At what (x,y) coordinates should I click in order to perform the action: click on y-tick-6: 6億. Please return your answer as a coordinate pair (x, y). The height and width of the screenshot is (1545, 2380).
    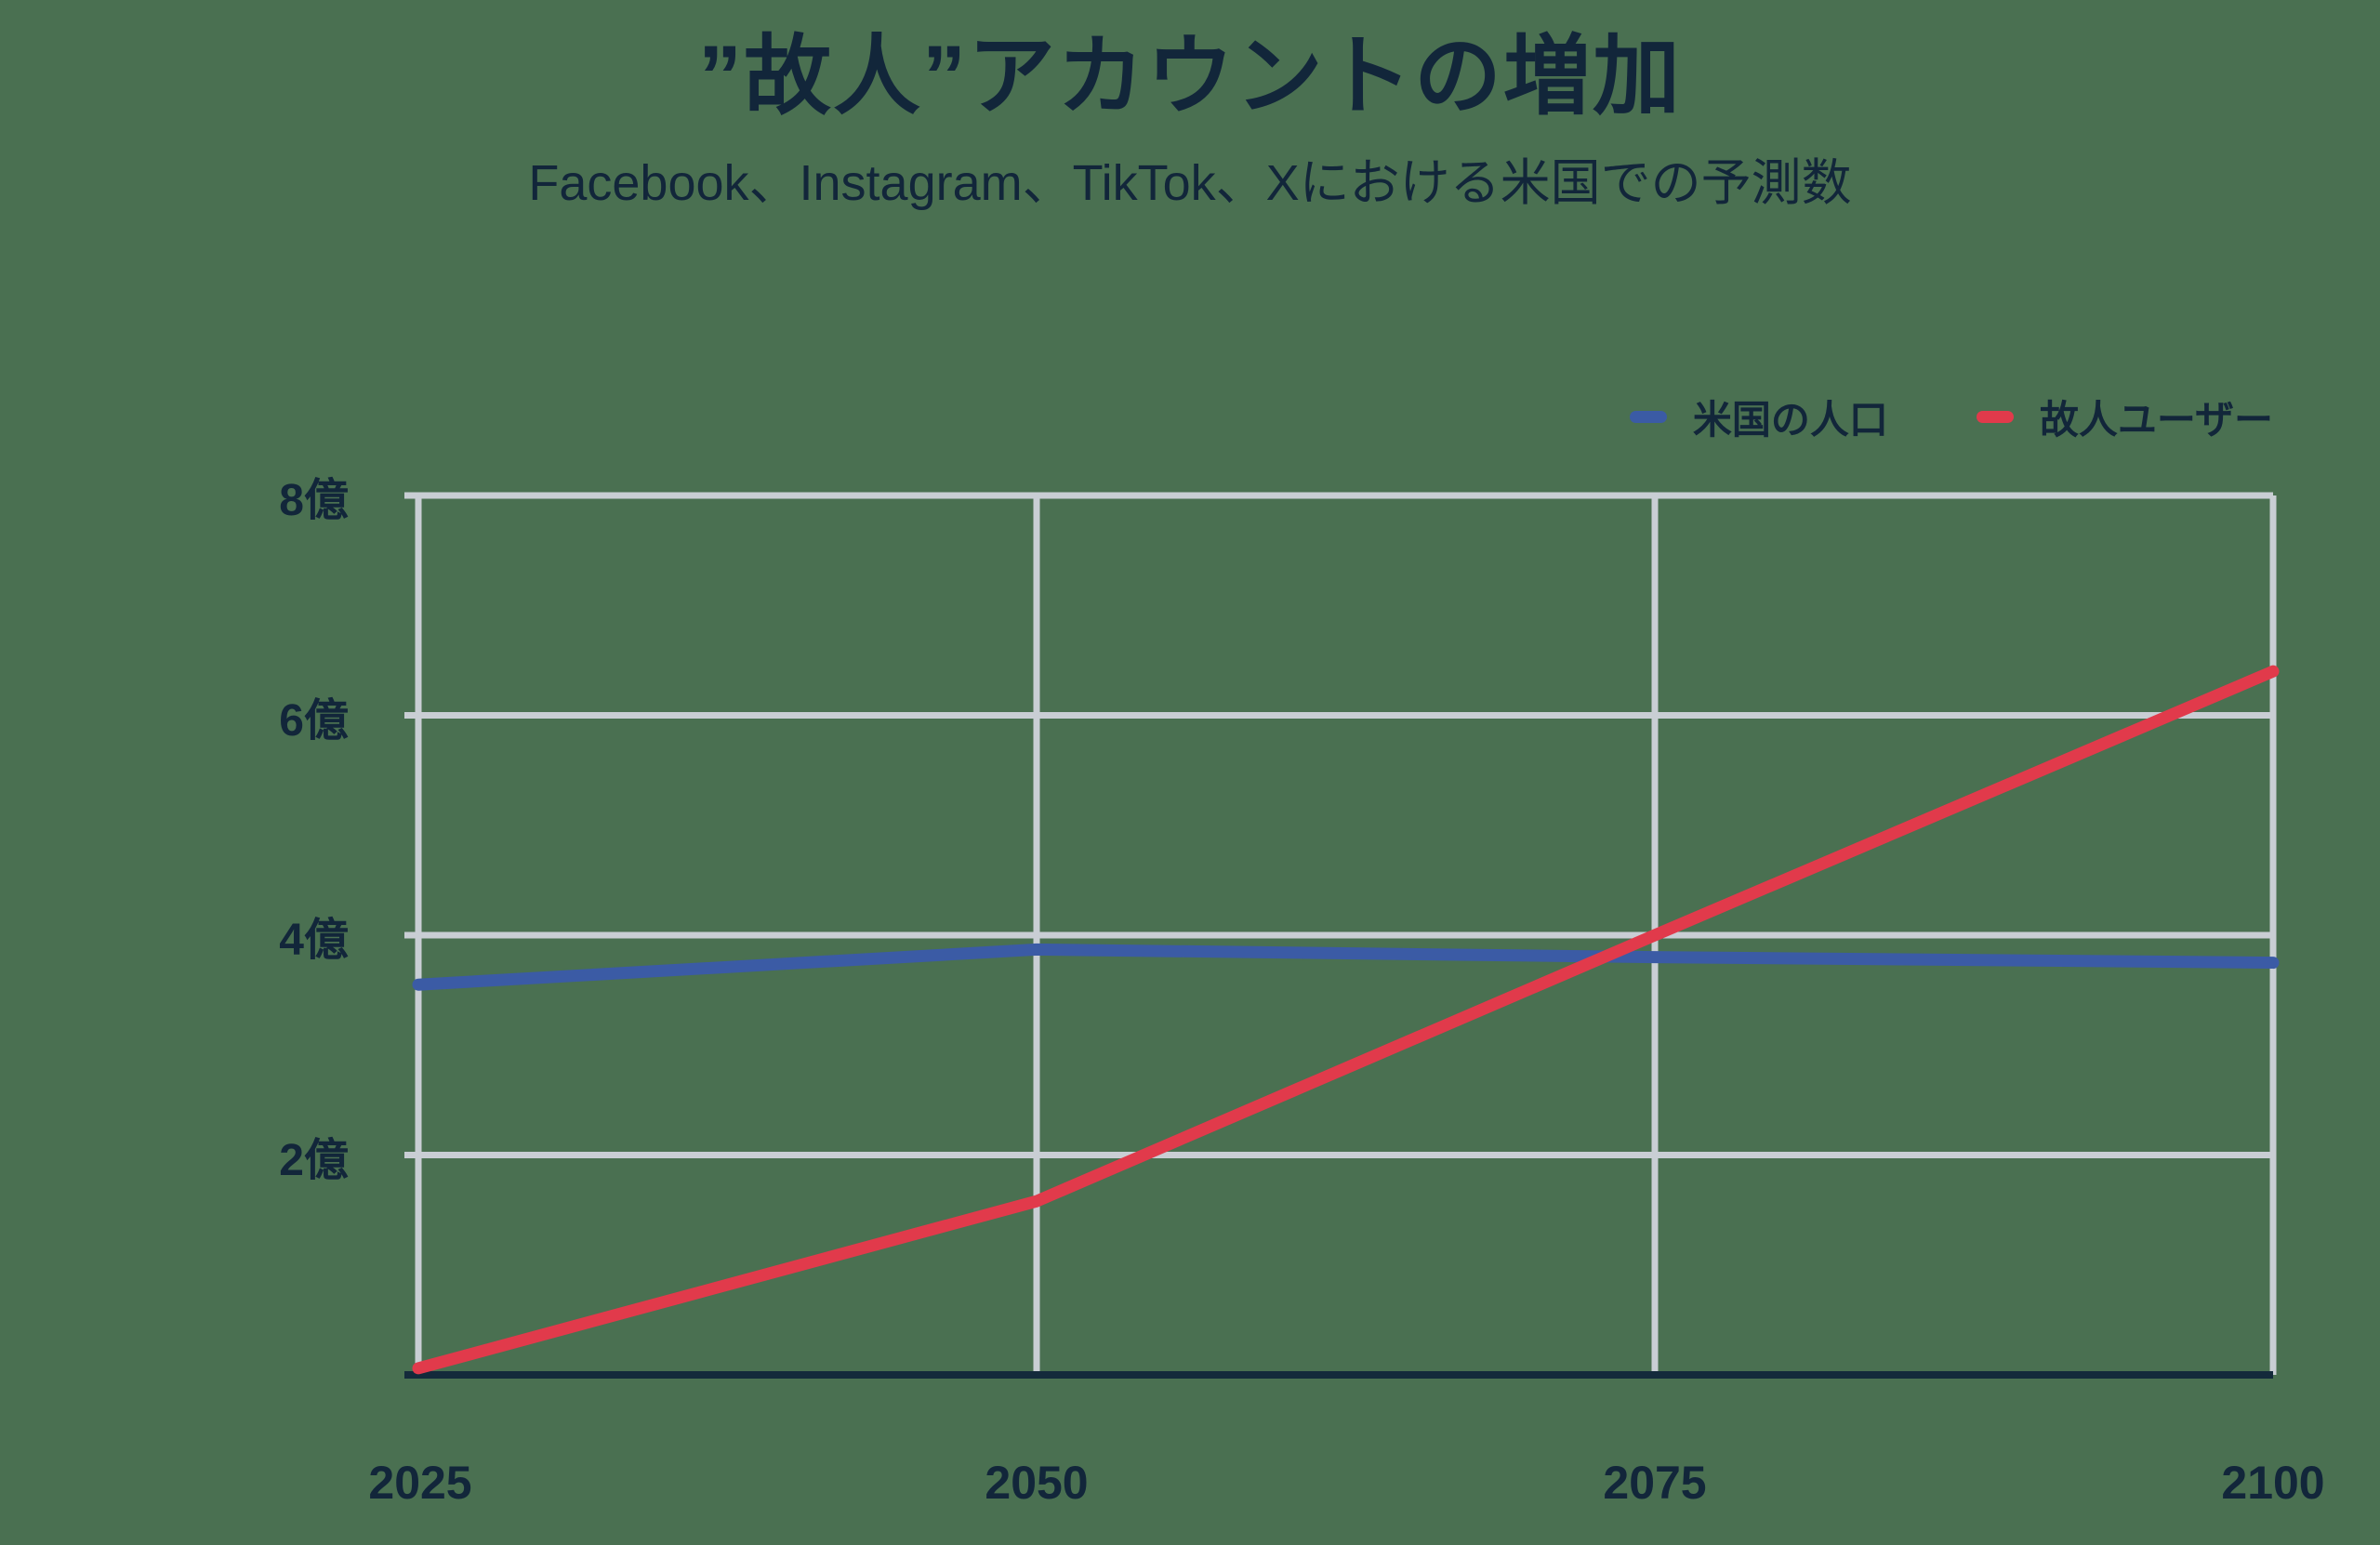
    Looking at the image, I should click on (314, 721).